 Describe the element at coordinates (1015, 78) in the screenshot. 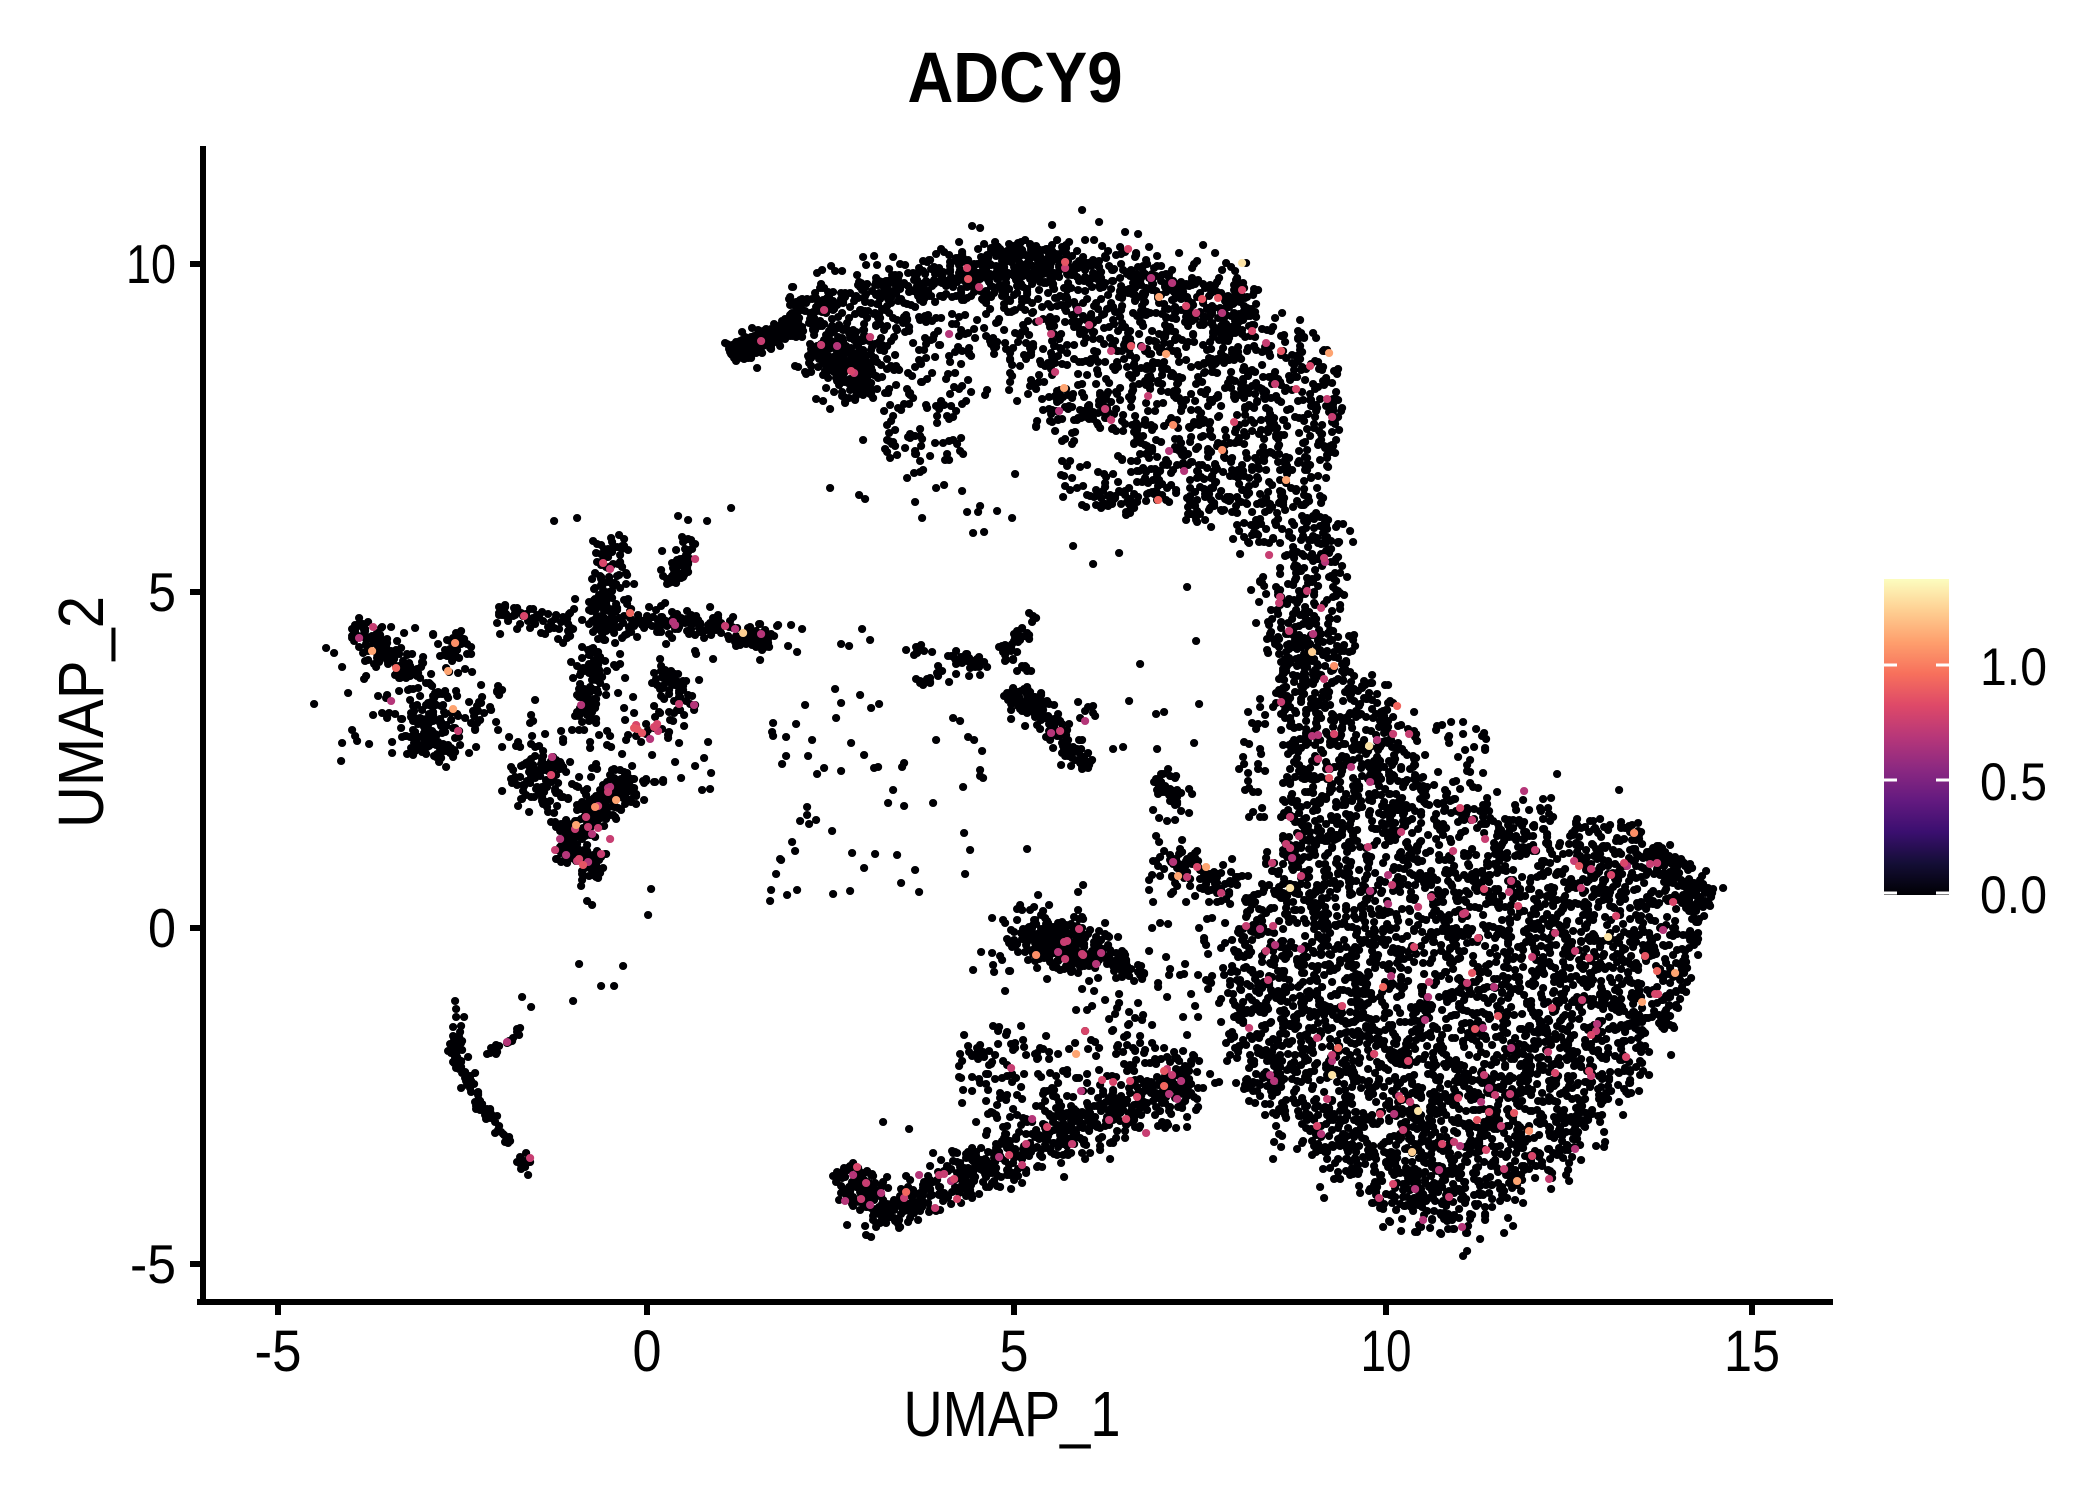

I see `svg-text: ADCY9` at that location.